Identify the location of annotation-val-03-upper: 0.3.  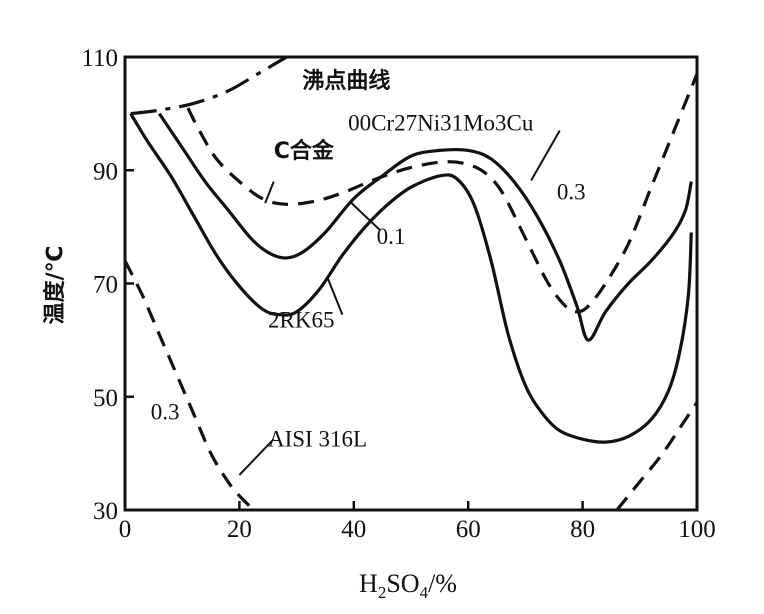
(571, 192).